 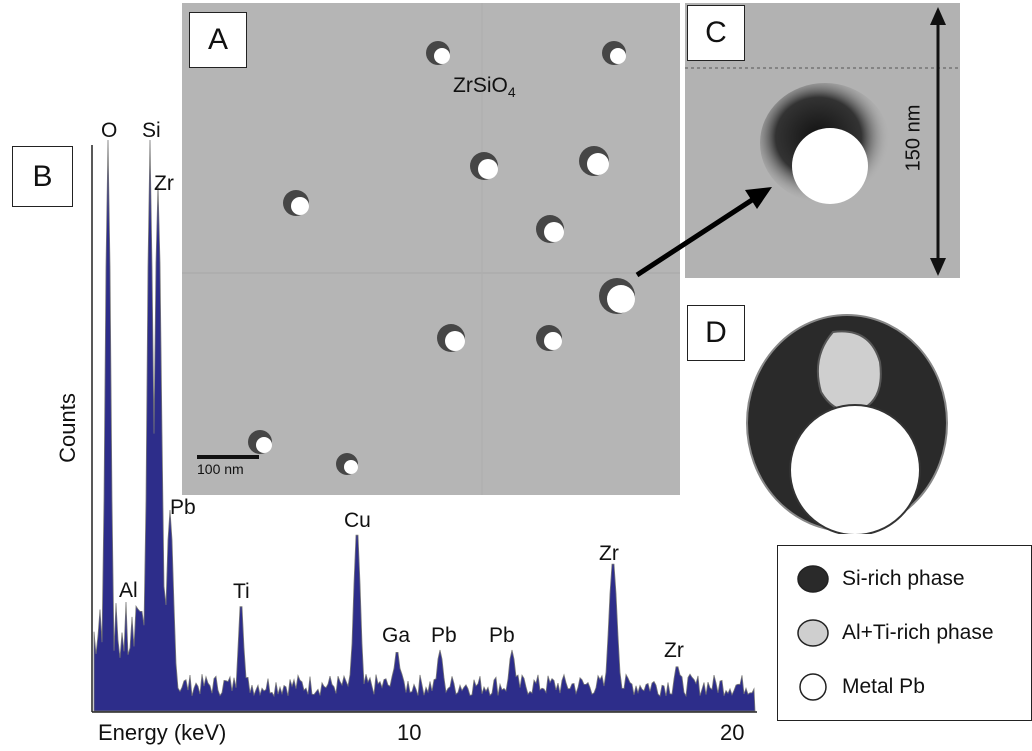 I want to click on peak-label-pb3: Pb, so click(x=502, y=635).